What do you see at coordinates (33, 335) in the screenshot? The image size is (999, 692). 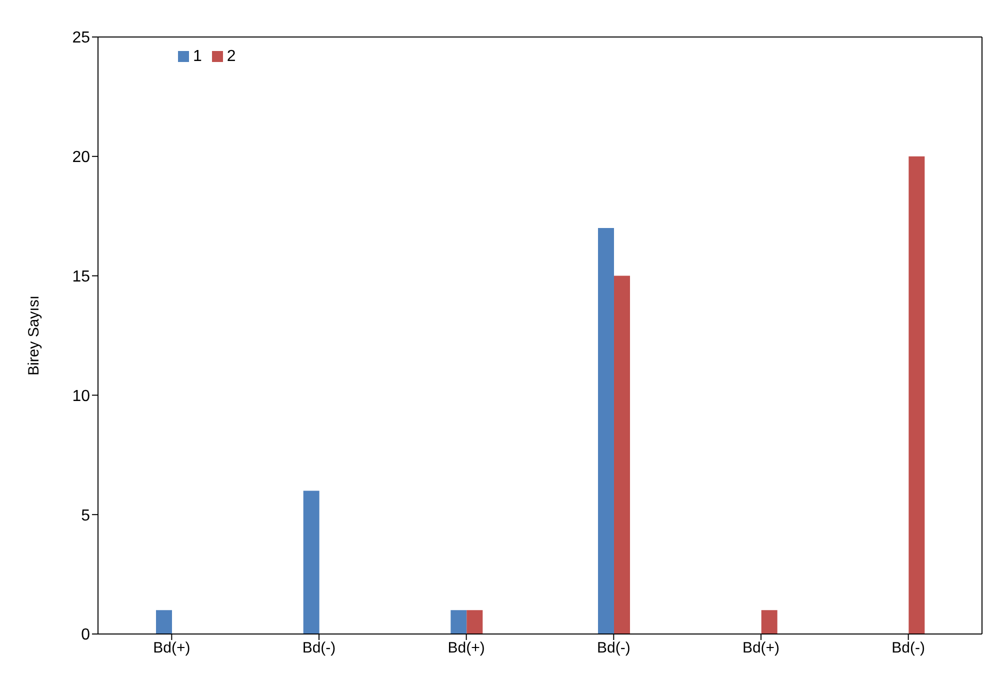 I see `y-axis-title: Birey Sayısı` at bounding box center [33, 335].